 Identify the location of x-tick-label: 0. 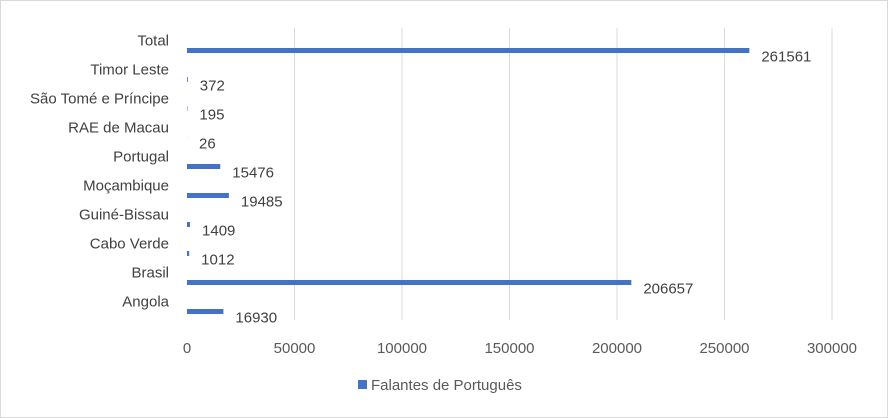
(187, 348).